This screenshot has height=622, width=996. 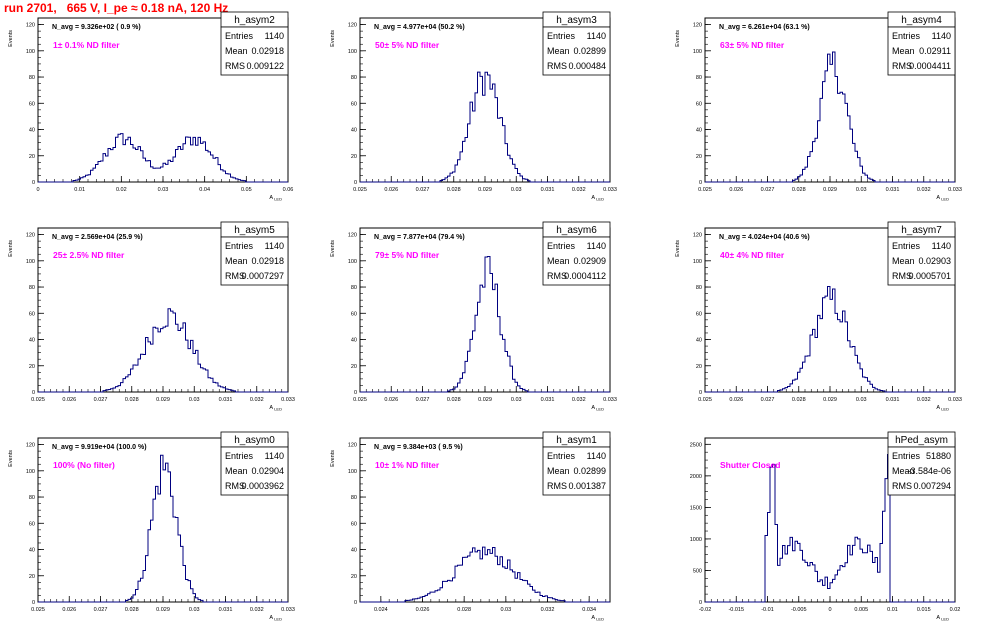 What do you see at coordinates (99, 447) in the screenshot?
I see `navg-label: N_avg = 9.919e+04 (100.0 %)` at bounding box center [99, 447].